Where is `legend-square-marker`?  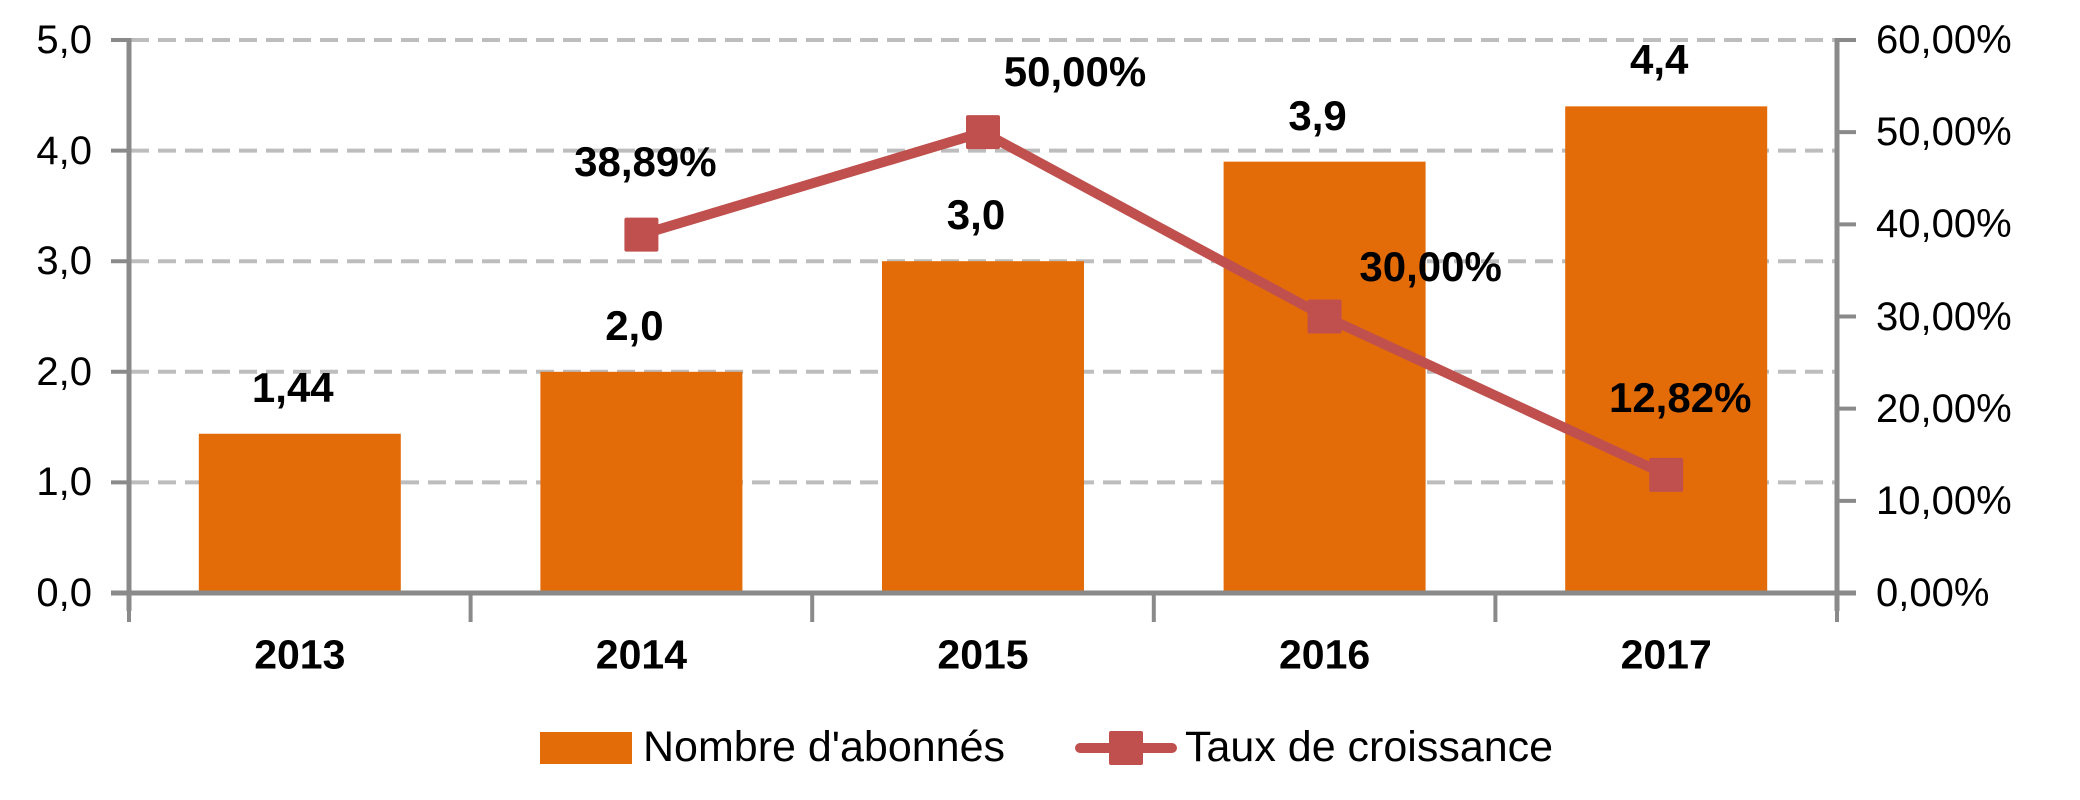
legend-square-marker is located at coordinates (1126, 747).